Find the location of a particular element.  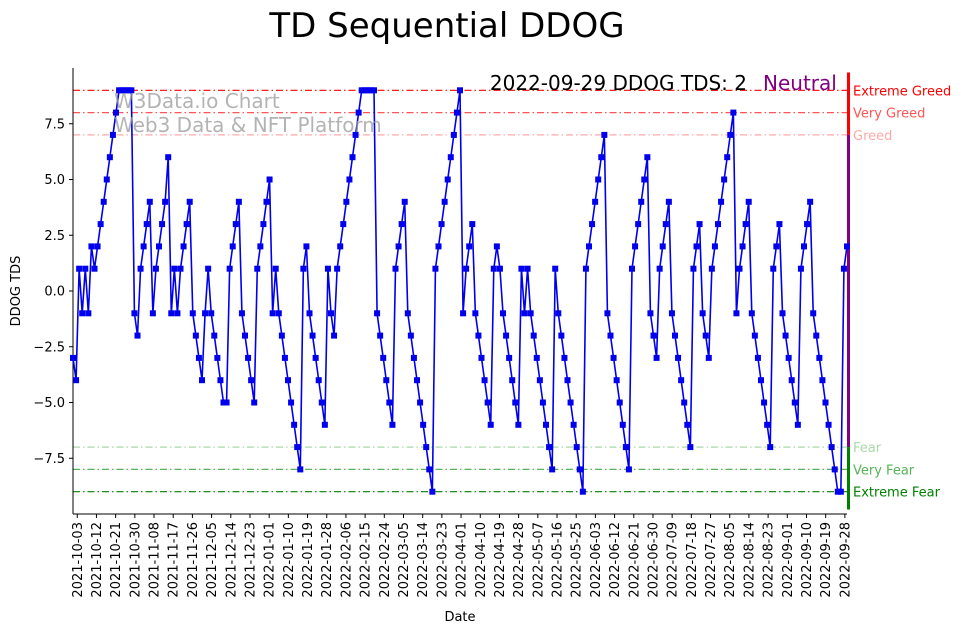

y-tick-label: 0.0 is located at coordinates (54, 292).